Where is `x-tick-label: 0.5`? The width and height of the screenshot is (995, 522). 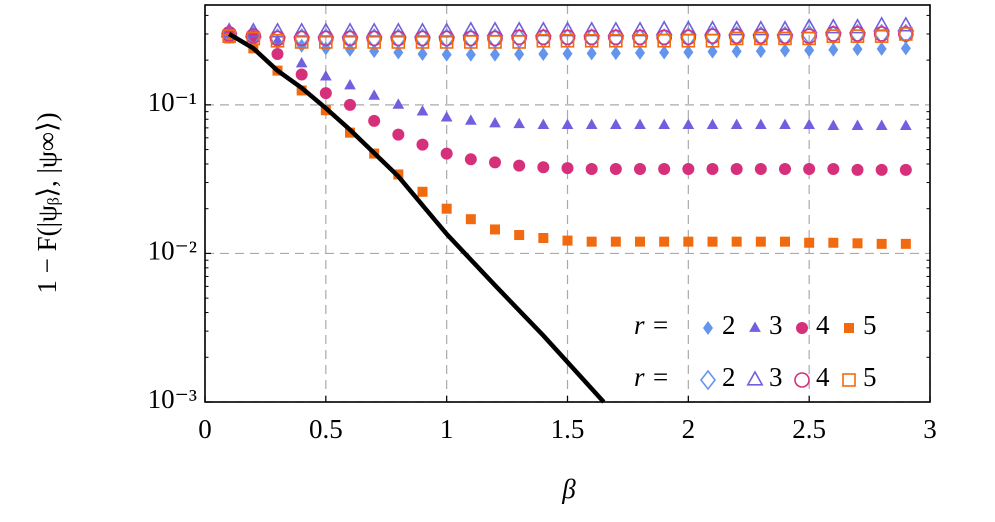 x-tick-label: 0.5 is located at coordinates (326, 429).